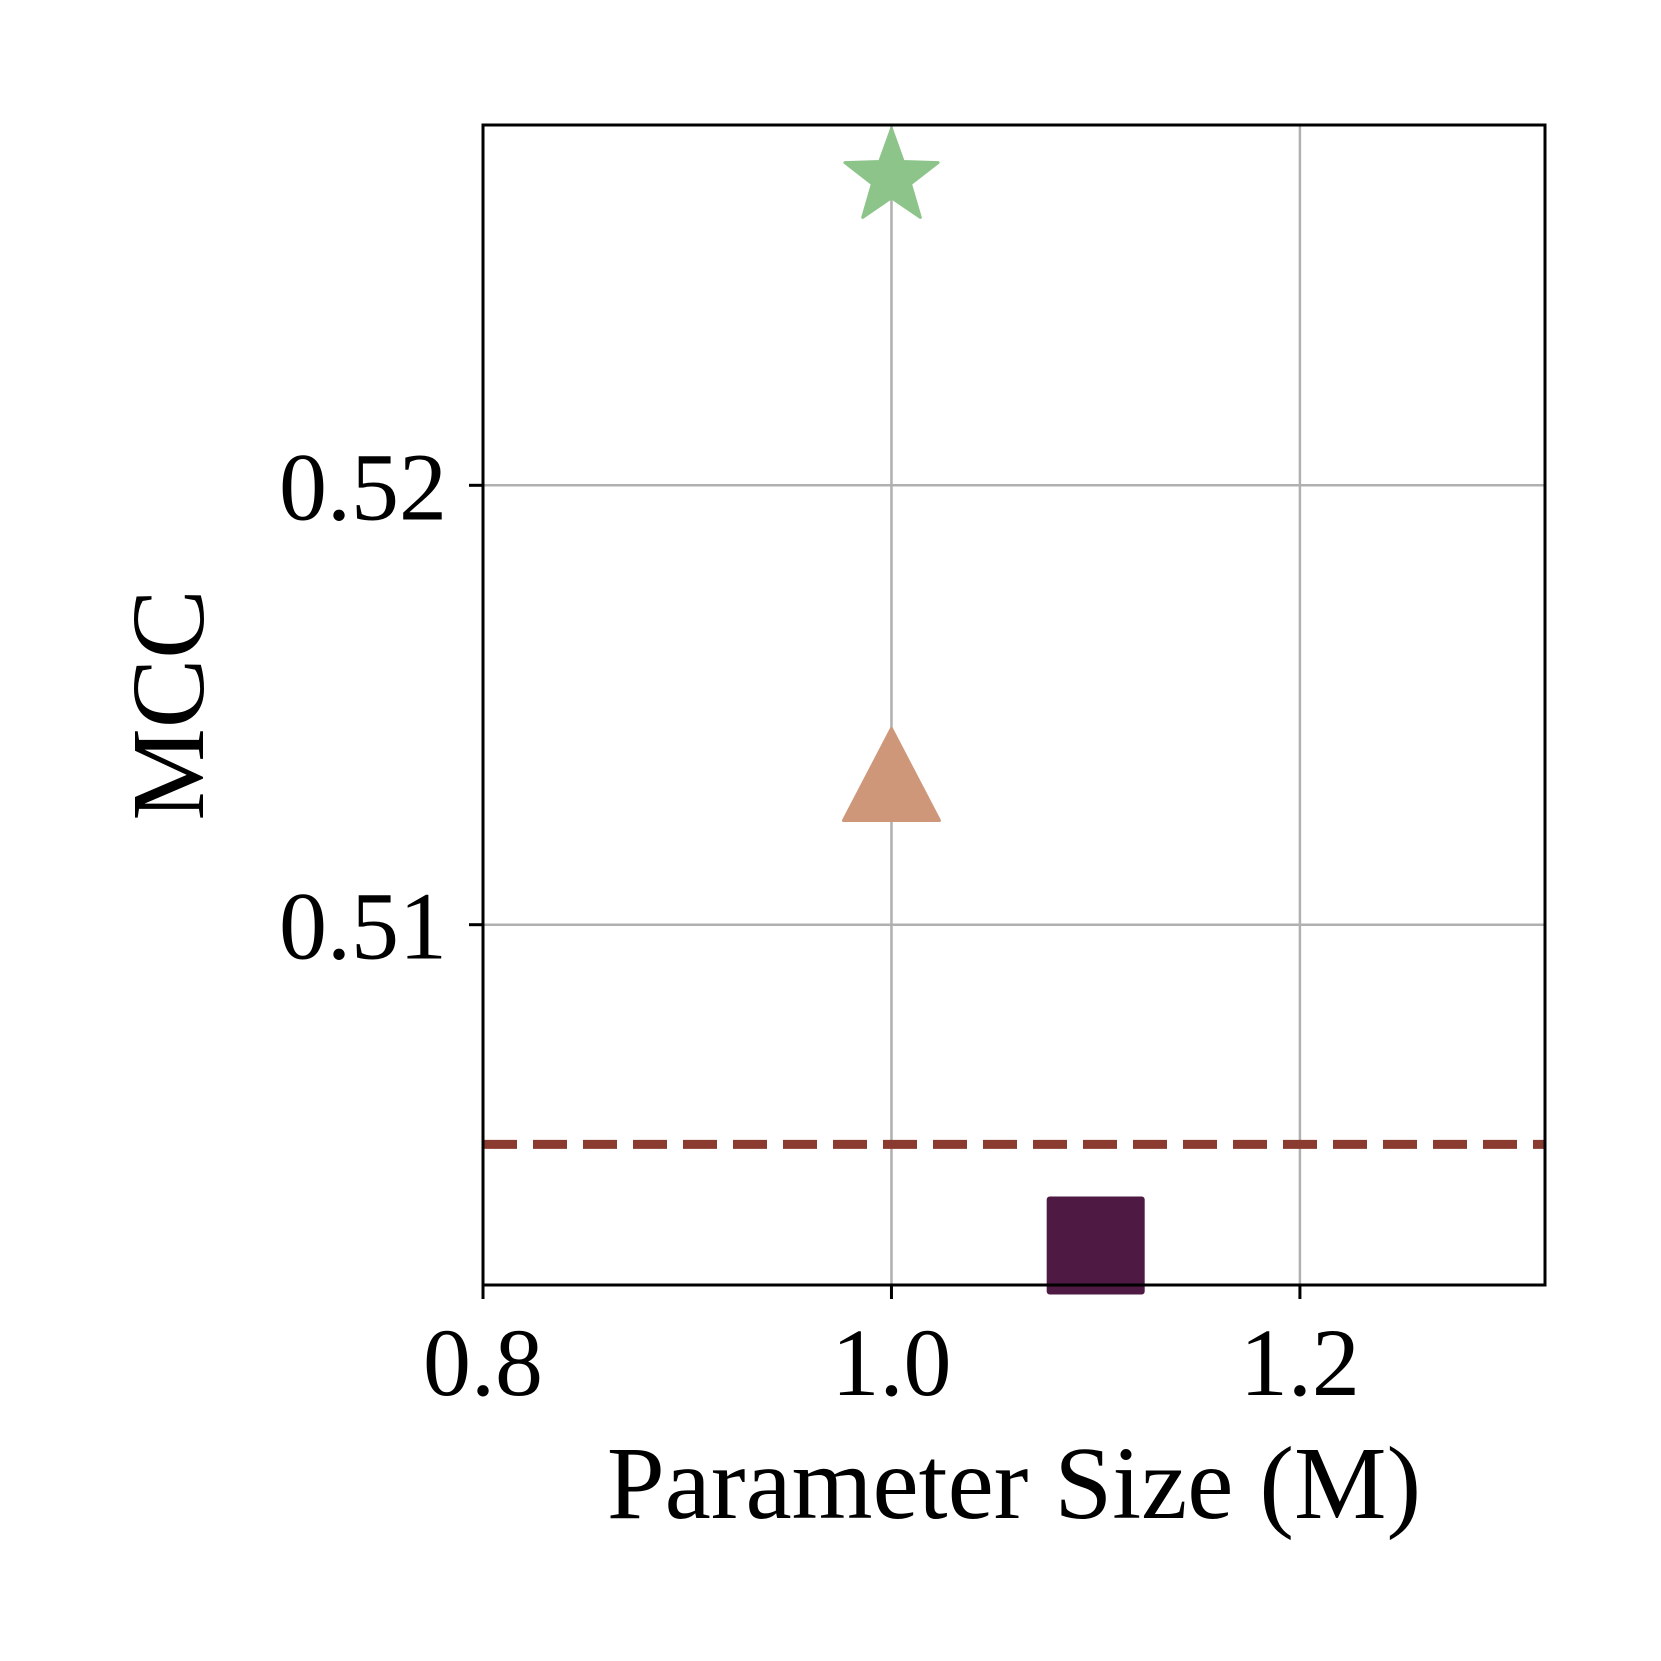  What do you see at coordinates (381, 706) in the screenshot?
I see `y-ticks: 0.51 0.52` at bounding box center [381, 706].